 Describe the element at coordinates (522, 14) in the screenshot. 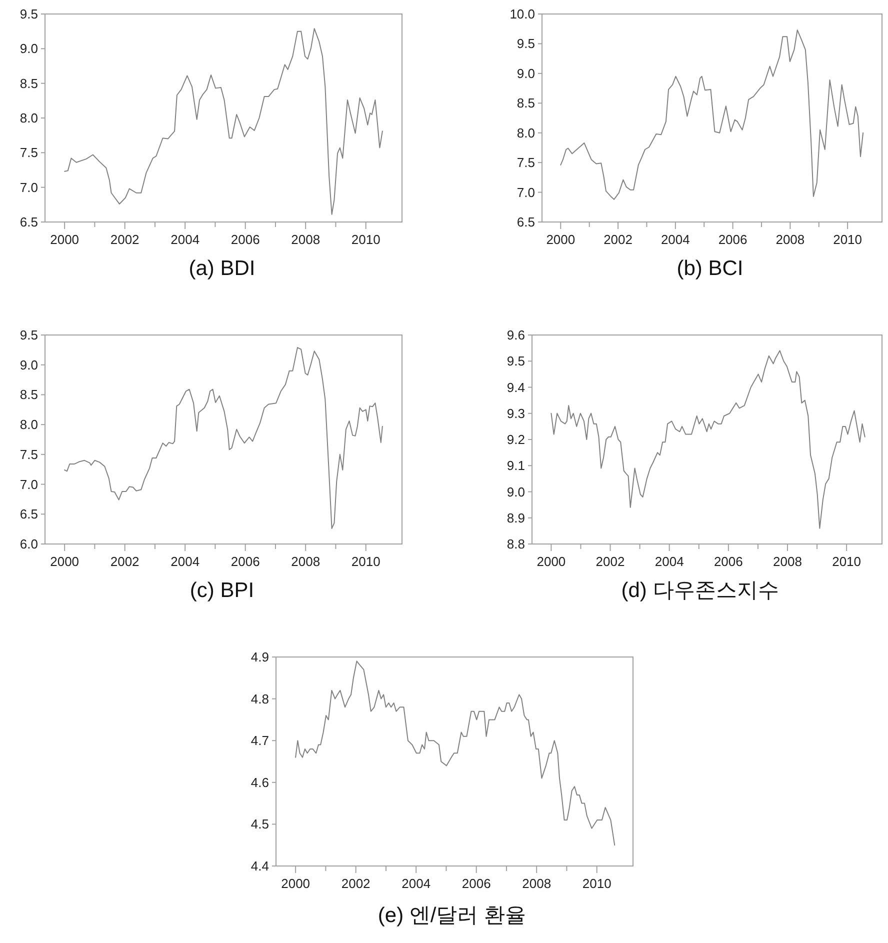

I see `y-tick-label: 10.0` at that location.